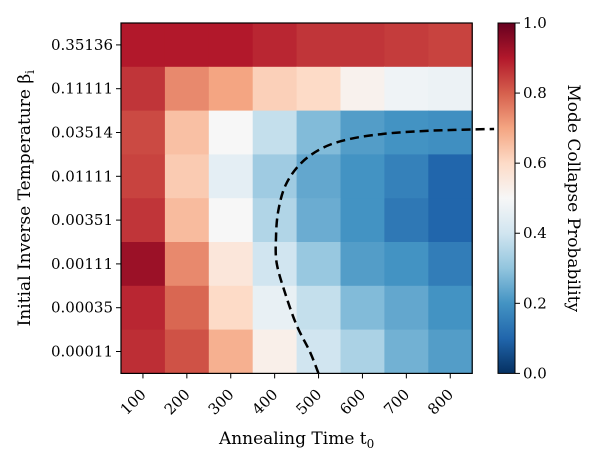 The height and width of the screenshot is (464, 599). Describe the element at coordinates (26, 198) in the screenshot. I see `y-axis-title: Initial Inverse Temperature βi` at that location.